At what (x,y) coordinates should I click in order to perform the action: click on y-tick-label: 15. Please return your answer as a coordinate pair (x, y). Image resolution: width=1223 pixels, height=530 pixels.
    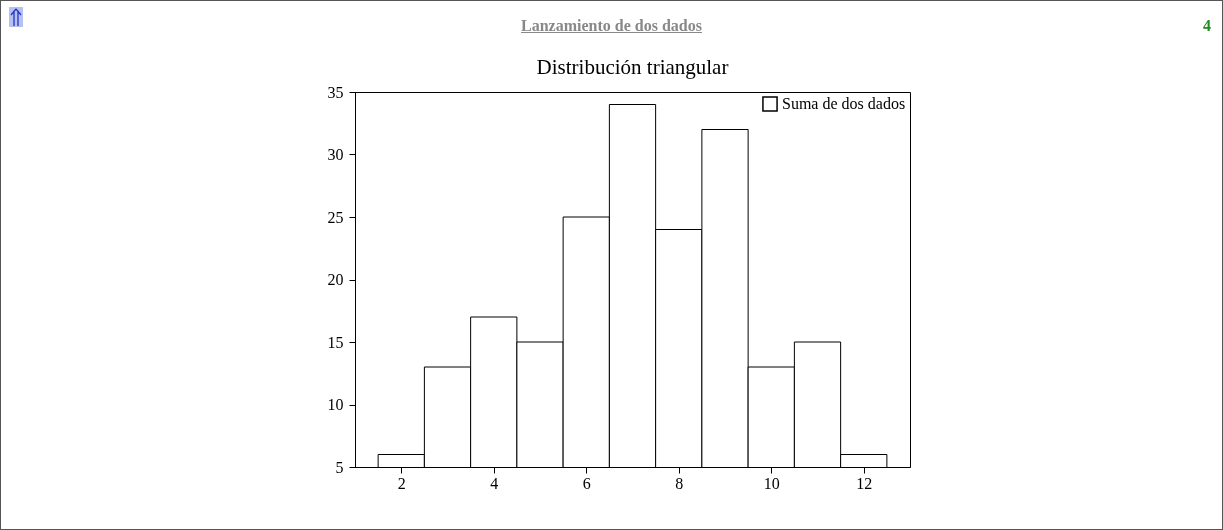
    Looking at the image, I should click on (335, 342).